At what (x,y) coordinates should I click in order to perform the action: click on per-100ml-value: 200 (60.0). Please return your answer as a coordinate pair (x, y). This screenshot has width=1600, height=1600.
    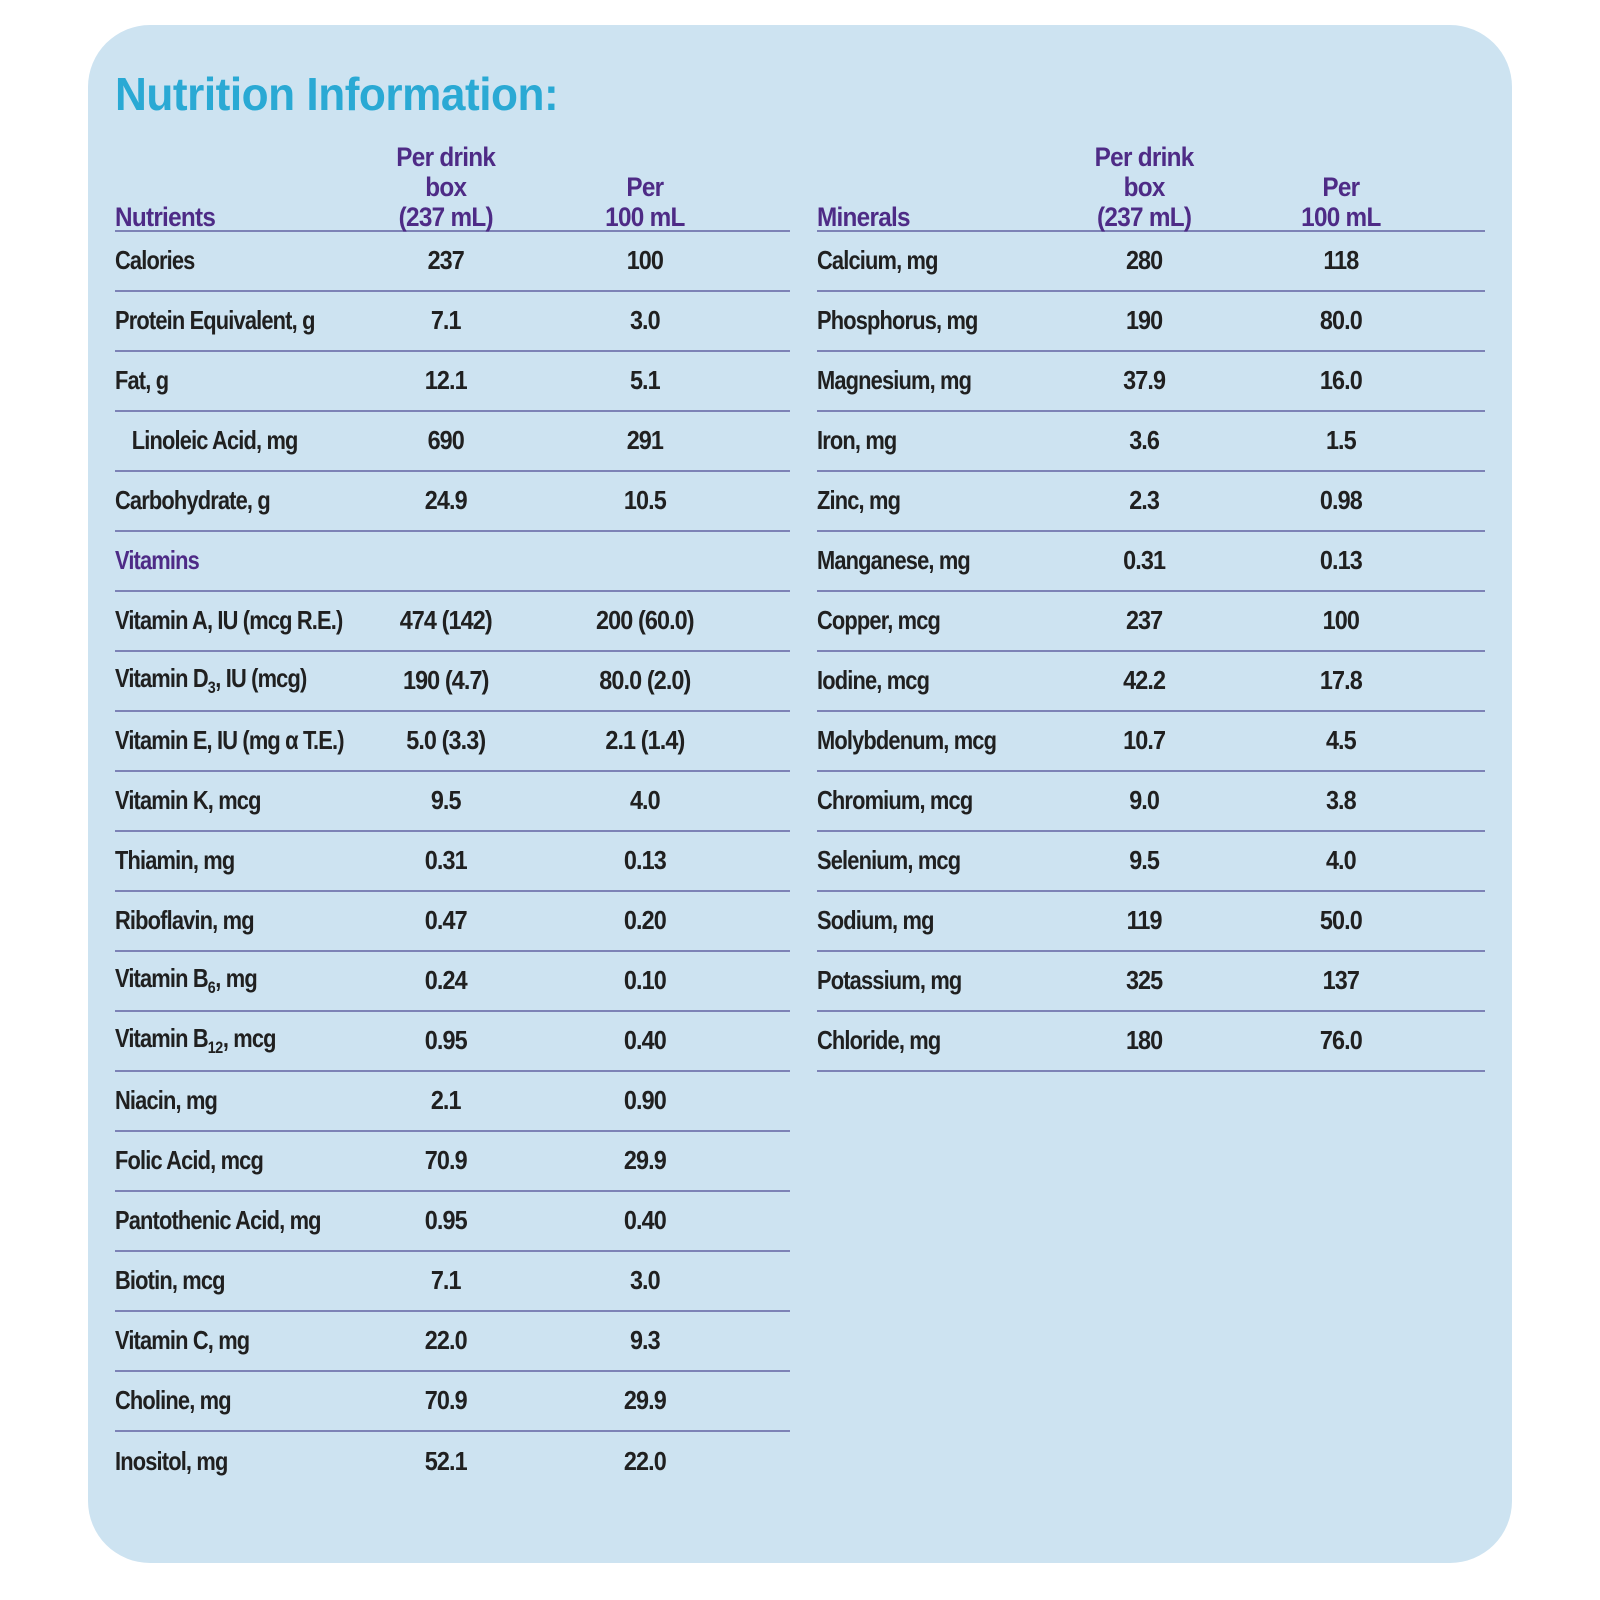
    Looking at the image, I should click on (645, 620).